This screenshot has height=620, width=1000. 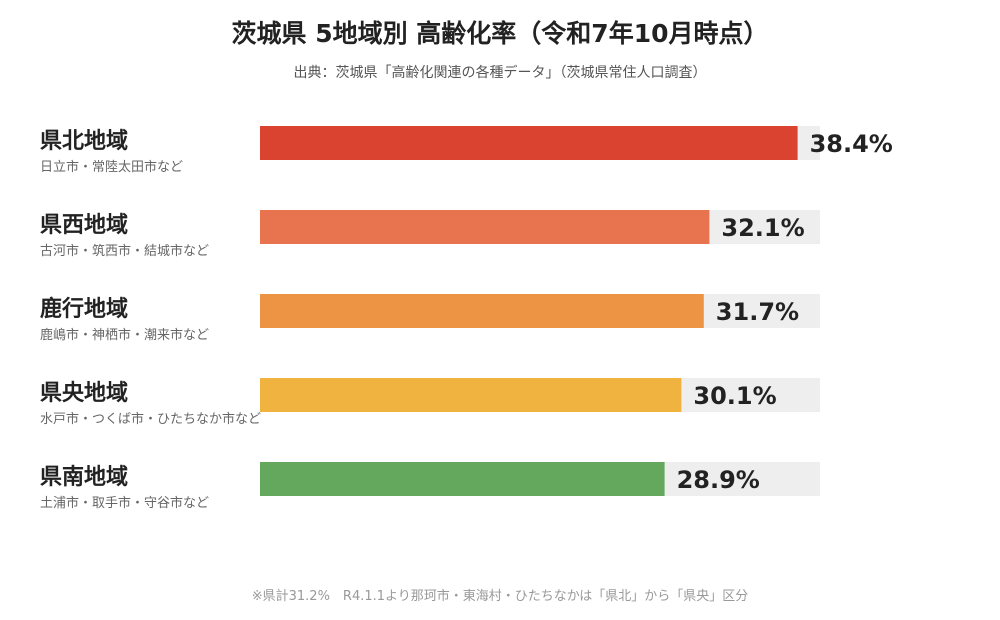 What do you see at coordinates (762, 228) in the screenshot?
I see `value-label: 32.1%` at bounding box center [762, 228].